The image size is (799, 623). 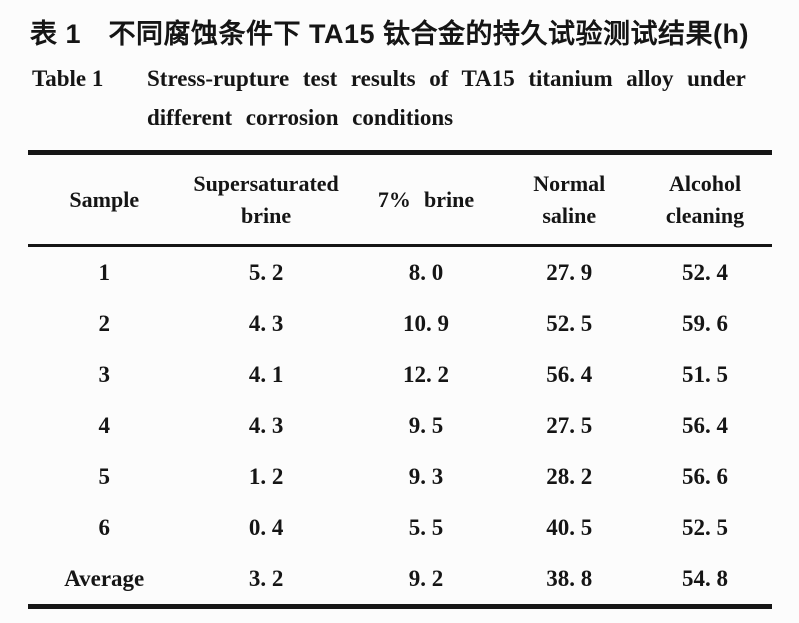 I want to click on value-cell: 9. 3, so click(x=426, y=476).